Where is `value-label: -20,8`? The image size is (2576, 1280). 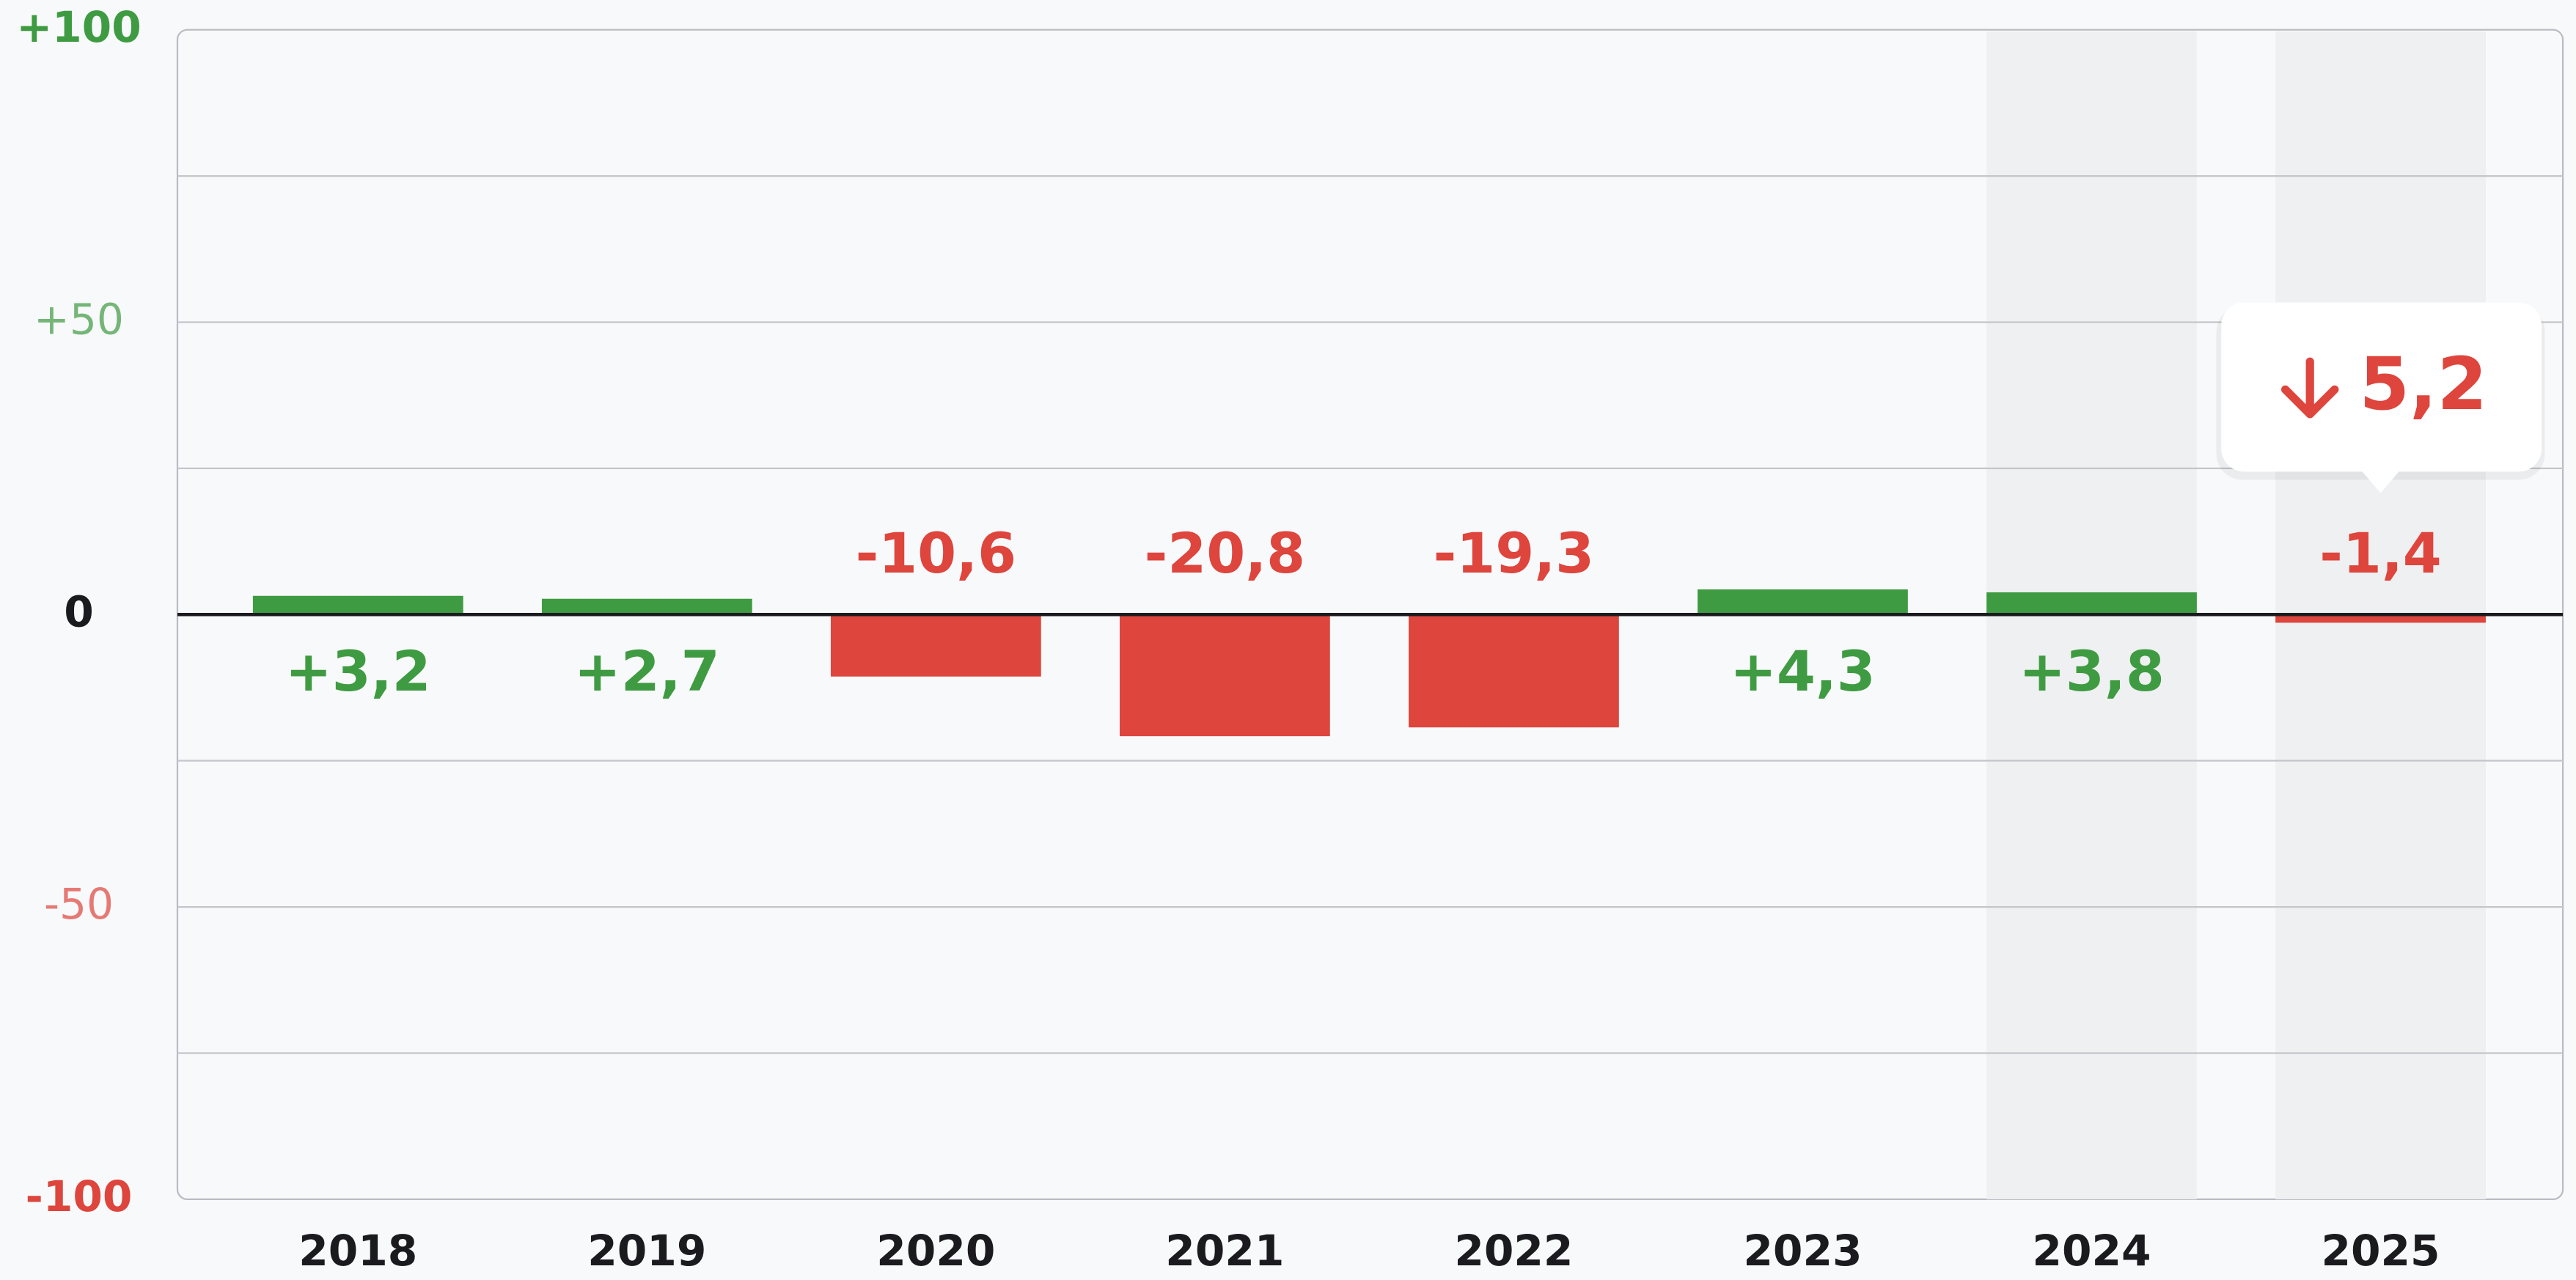
value-label: -20,8 is located at coordinates (1226, 553).